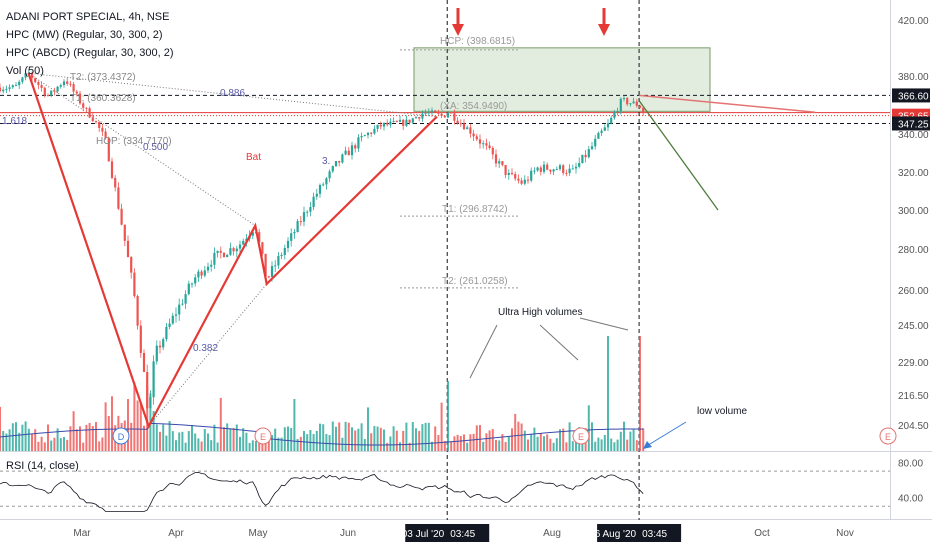  What do you see at coordinates (25, 71) in the screenshot?
I see `legend-volume: Vol (50)` at bounding box center [25, 71].